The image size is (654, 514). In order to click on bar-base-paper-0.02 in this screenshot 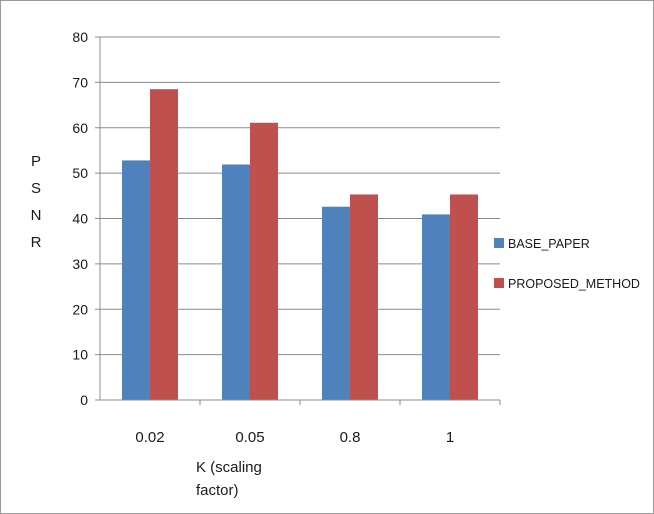, I will do `click(136, 280)`.